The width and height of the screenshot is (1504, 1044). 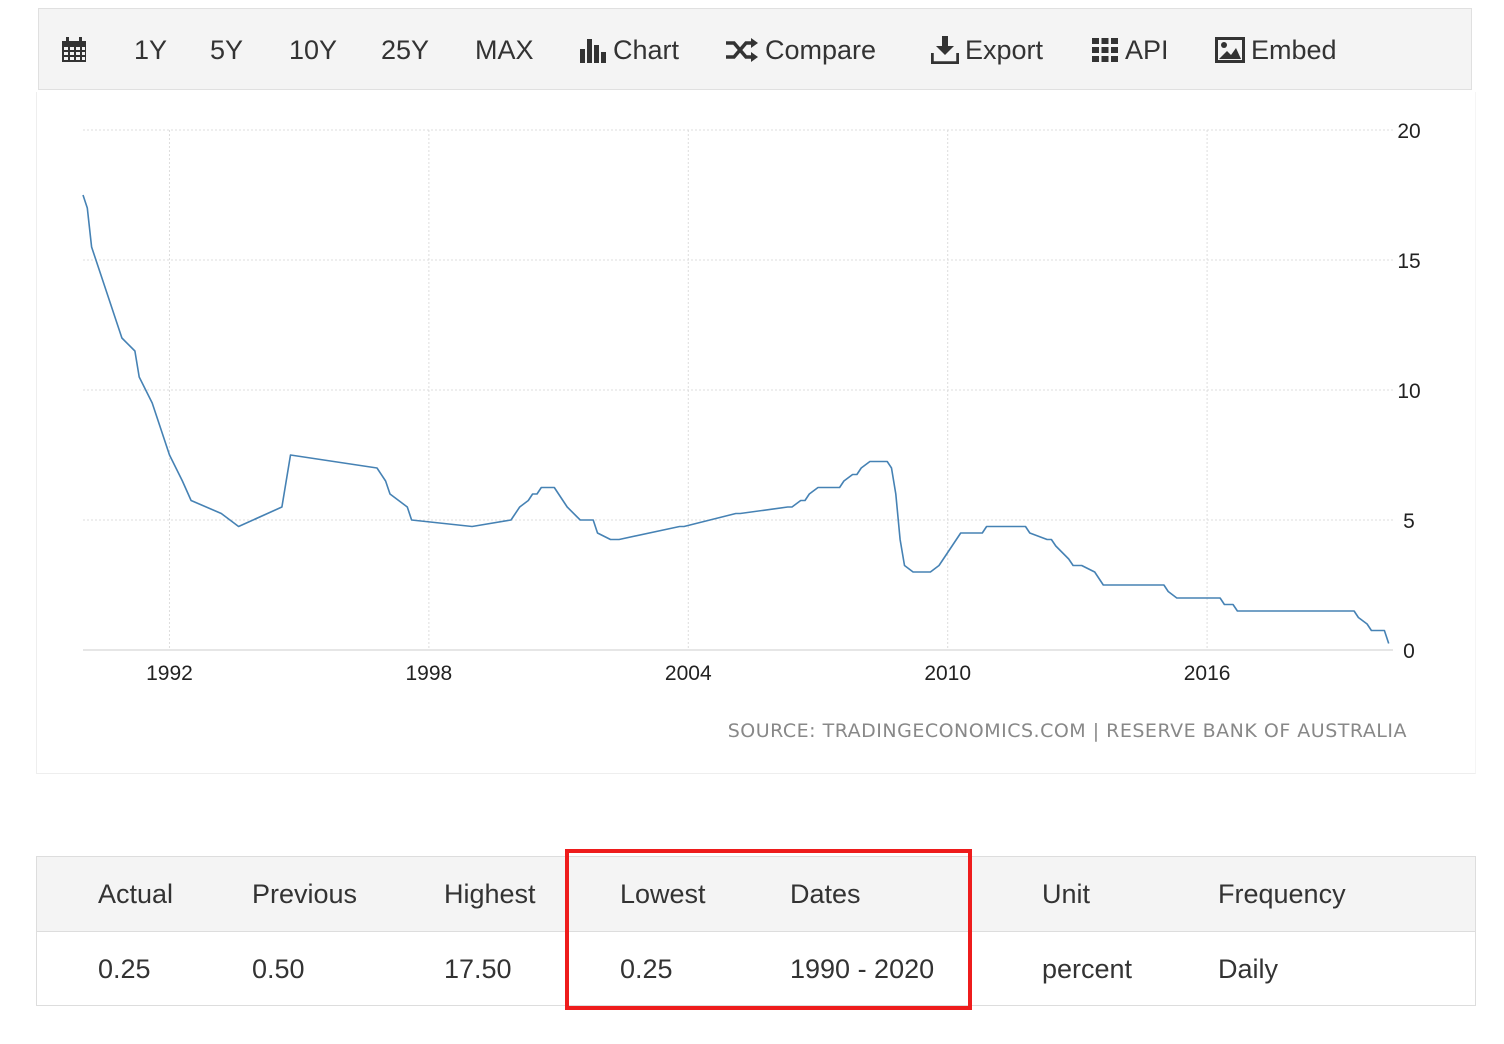 What do you see at coordinates (504, 50) in the screenshot?
I see `range-max-button: MAX` at bounding box center [504, 50].